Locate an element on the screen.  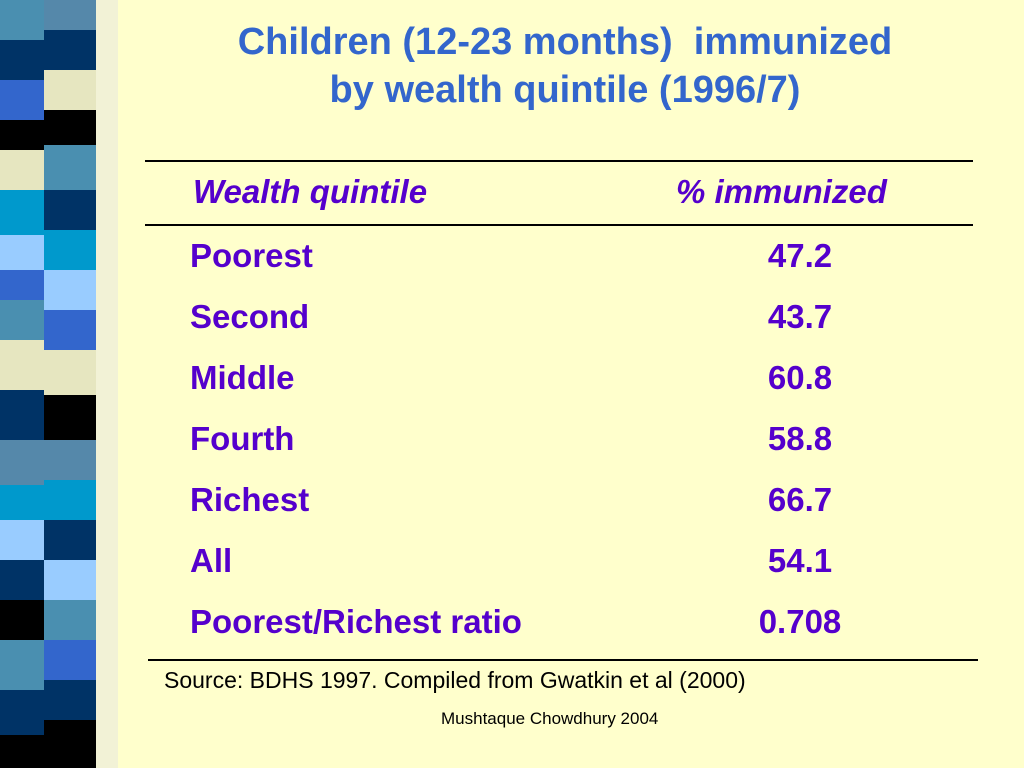
decorative-stripe-band is located at coordinates (59, 384).